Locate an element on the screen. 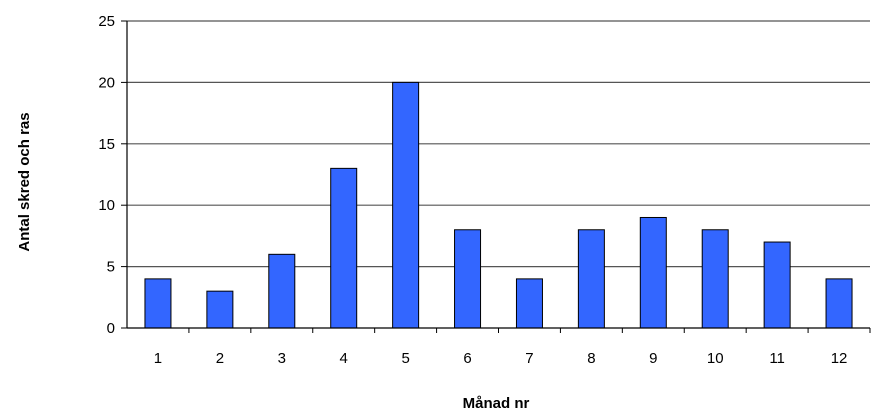  y-tick-label: 20 is located at coordinates (106, 82).